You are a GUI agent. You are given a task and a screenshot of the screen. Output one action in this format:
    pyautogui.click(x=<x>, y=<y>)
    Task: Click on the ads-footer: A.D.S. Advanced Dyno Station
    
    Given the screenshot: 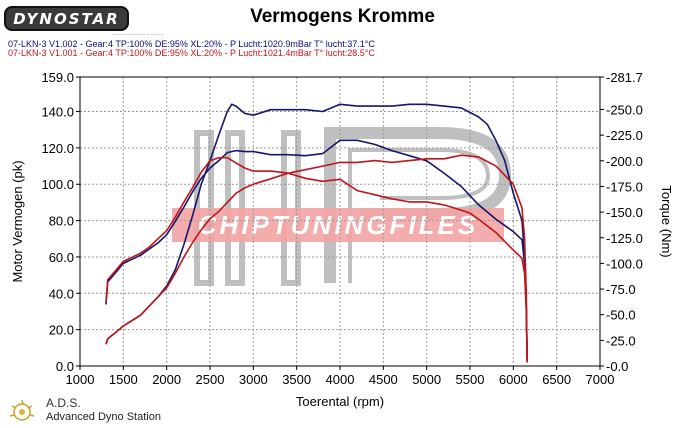 What is the action you would take?
    pyautogui.click(x=91, y=411)
    